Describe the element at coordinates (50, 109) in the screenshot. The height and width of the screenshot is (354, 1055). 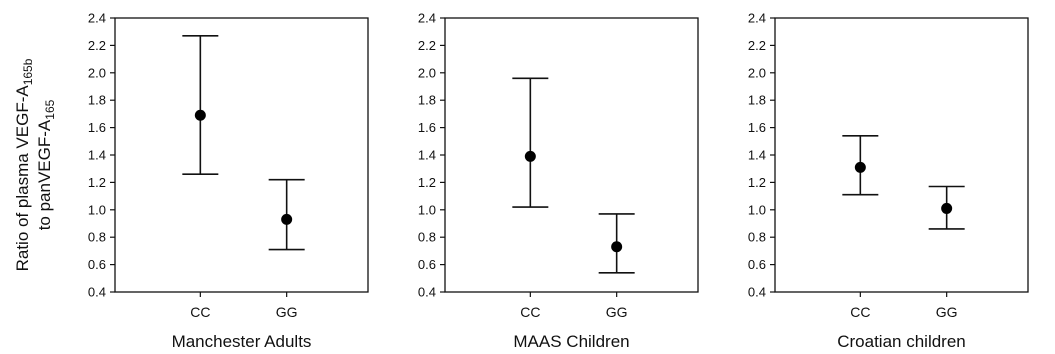
I see `y-axis-label-line2-sub: 165` at that location.